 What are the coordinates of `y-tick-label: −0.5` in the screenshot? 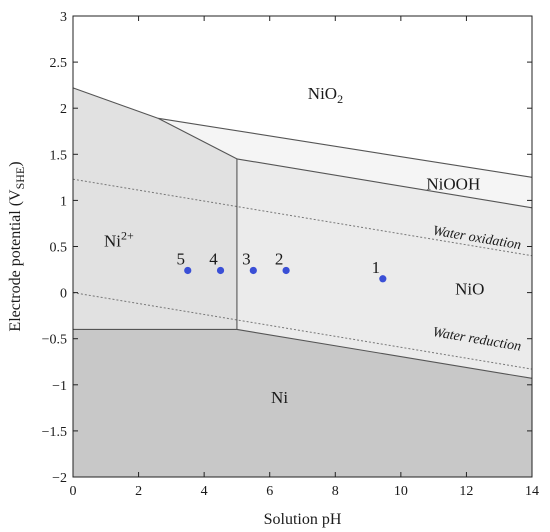 It's located at (54, 340).